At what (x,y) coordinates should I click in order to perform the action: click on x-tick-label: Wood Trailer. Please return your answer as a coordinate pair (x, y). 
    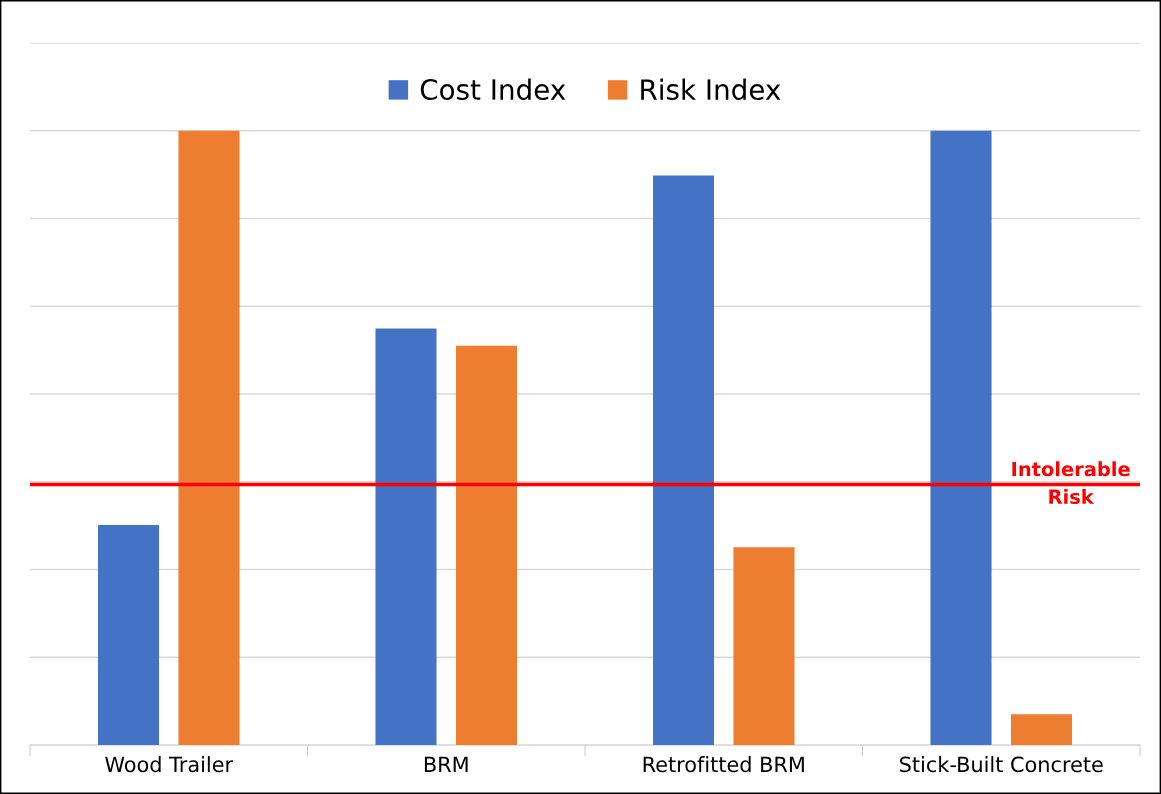
    Looking at the image, I should click on (169, 764).